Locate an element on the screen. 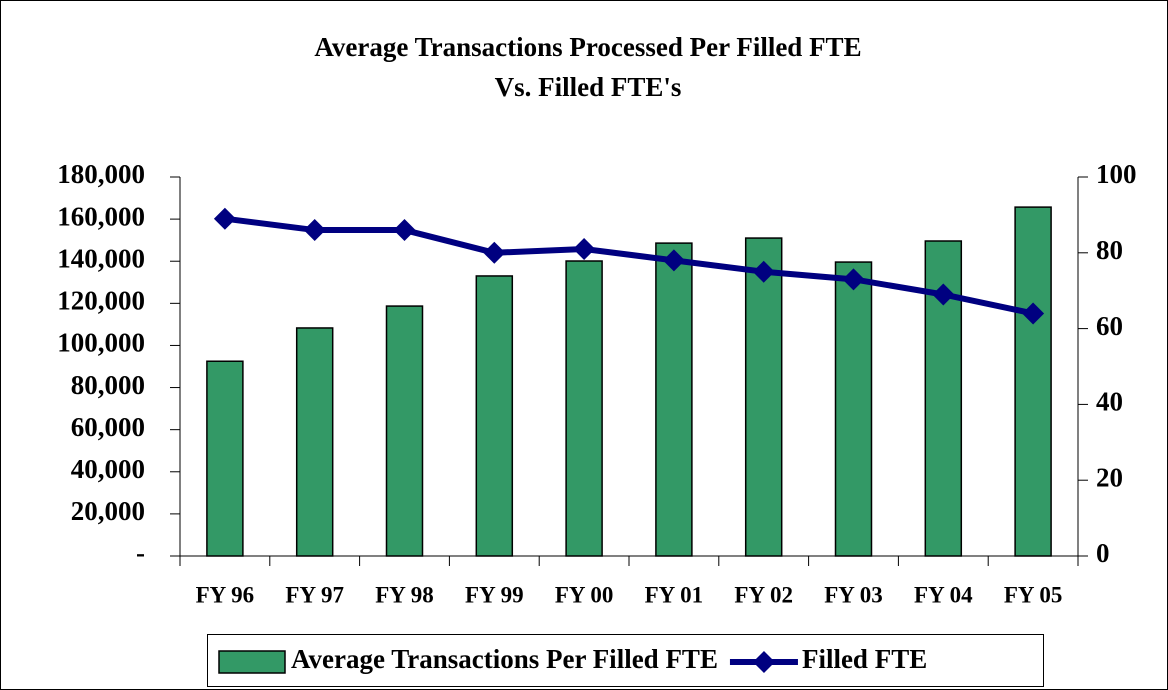 This screenshot has height=690, width=1168. y-tick-label: 60,000 is located at coordinates (108, 427).